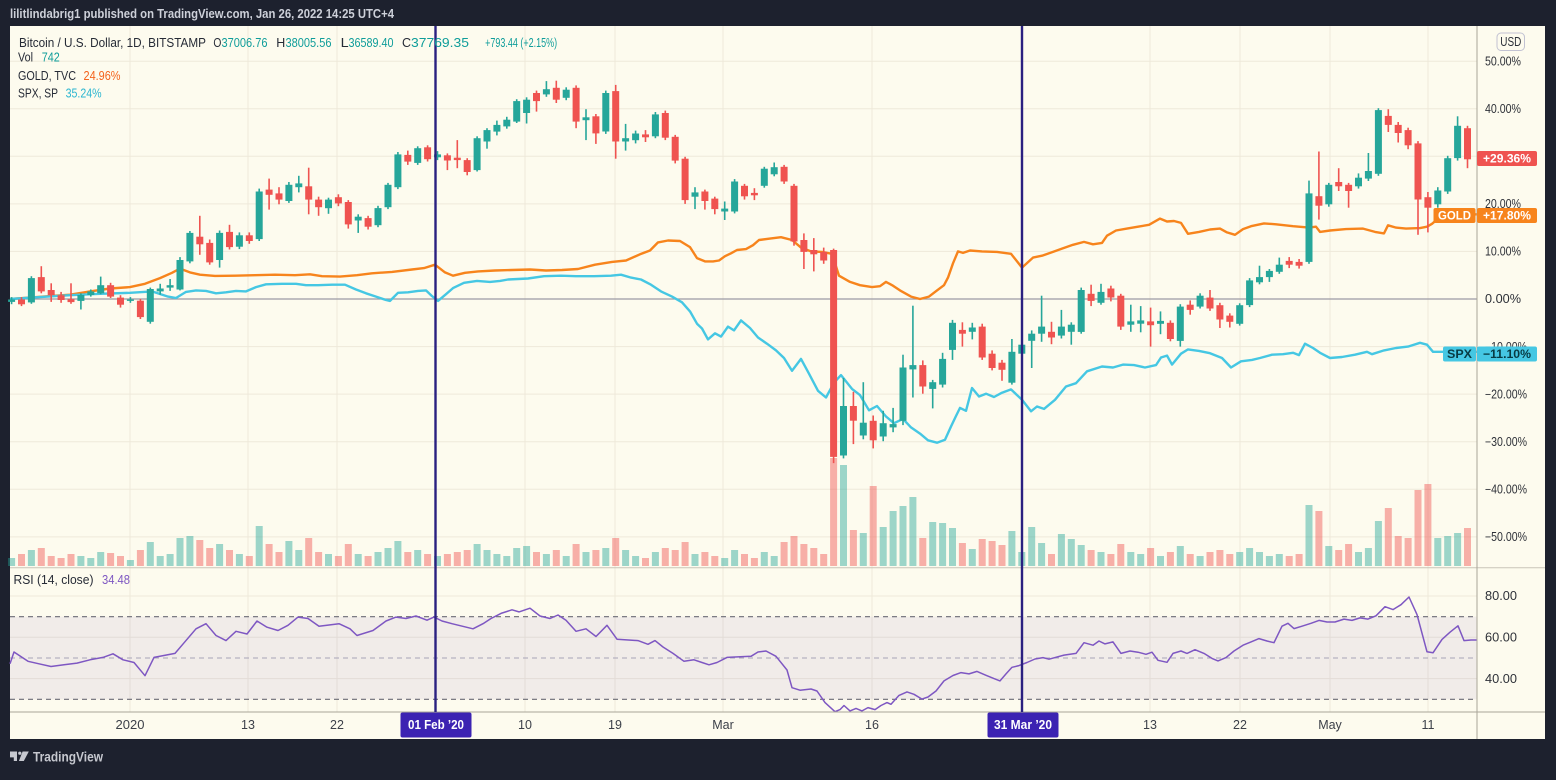  Describe the element at coordinates (521, 42) in the screenshot. I see `svg-text: +793.44 (+2.15%)` at that location.